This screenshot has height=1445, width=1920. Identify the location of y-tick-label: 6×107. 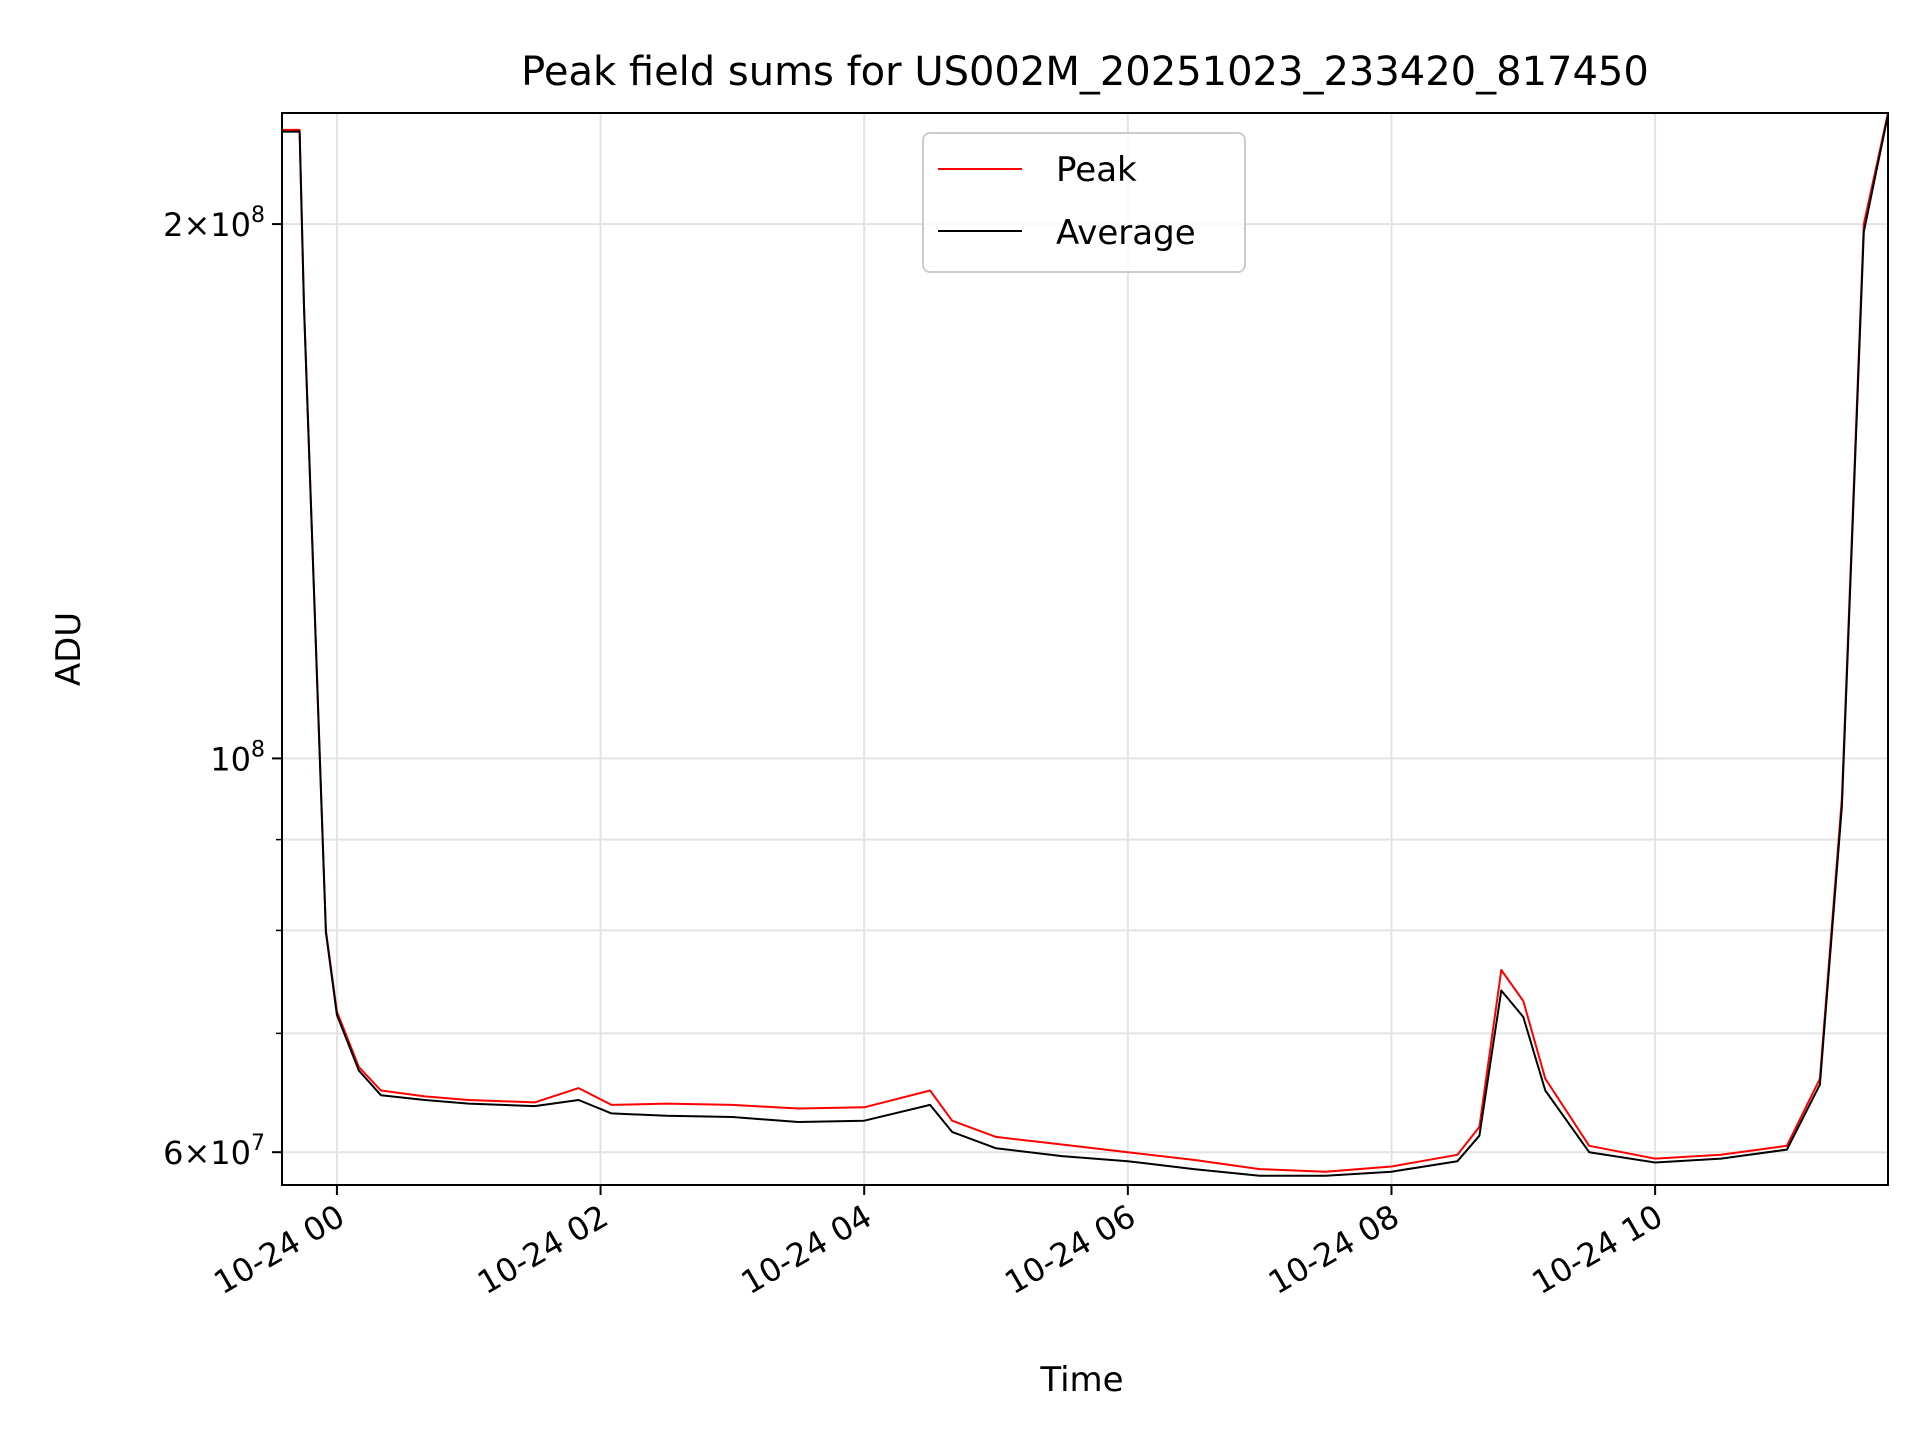
(214, 1151).